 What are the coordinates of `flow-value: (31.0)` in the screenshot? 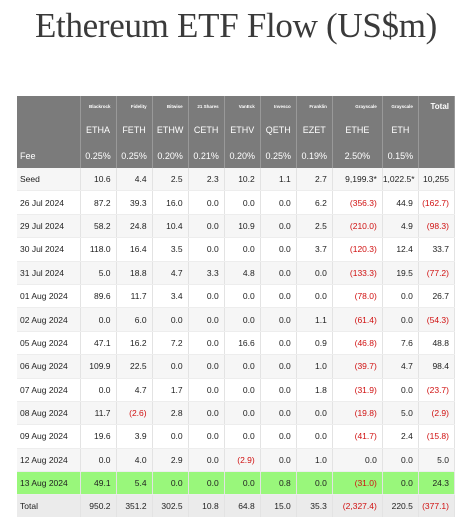 It's located at (357, 483).